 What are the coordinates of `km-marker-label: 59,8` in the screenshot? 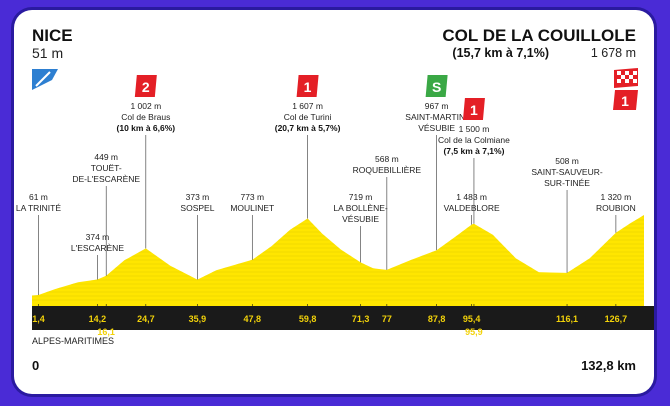 It's located at (308, 319).